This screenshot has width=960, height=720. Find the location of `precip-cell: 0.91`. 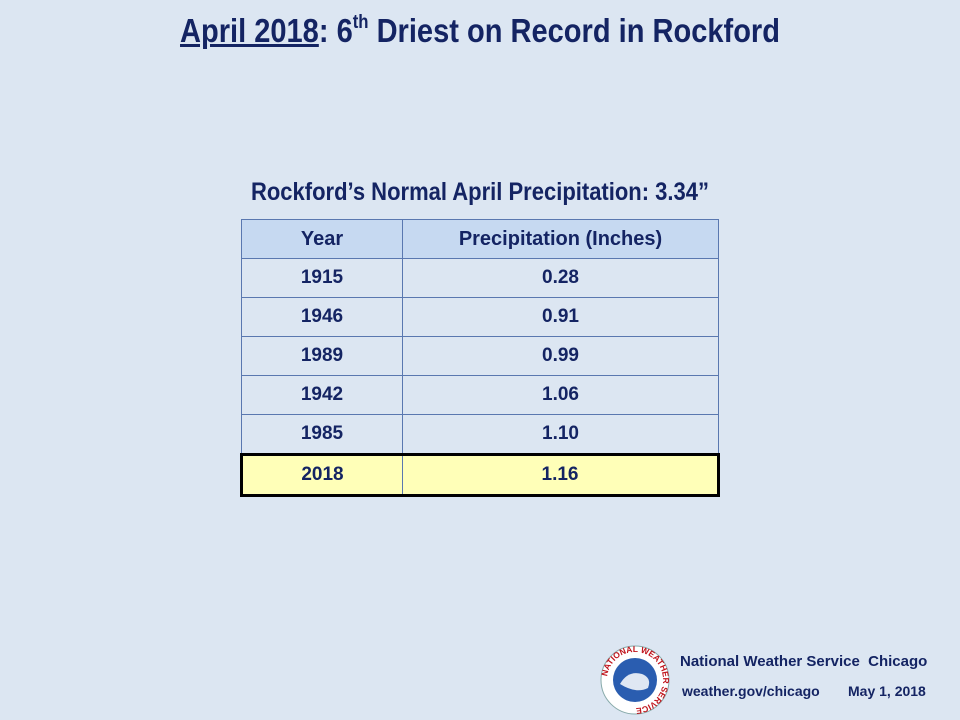

precip-cell: 0.91 is located at coordinates (560, 317).